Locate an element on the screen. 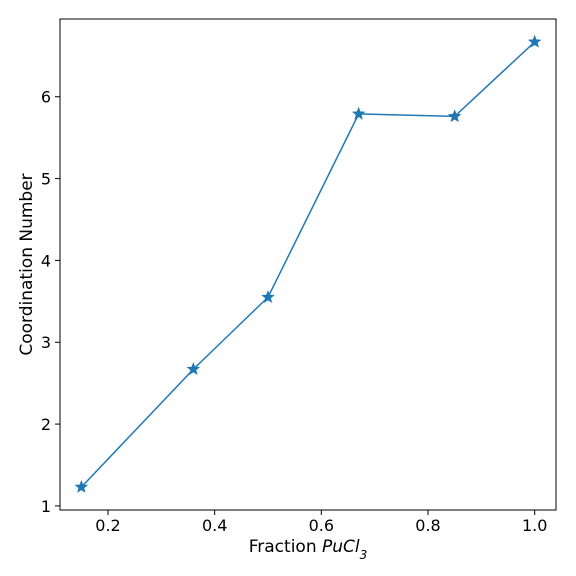  x-axis-label-prefix: Fraction is located at coordinates (285, 547).